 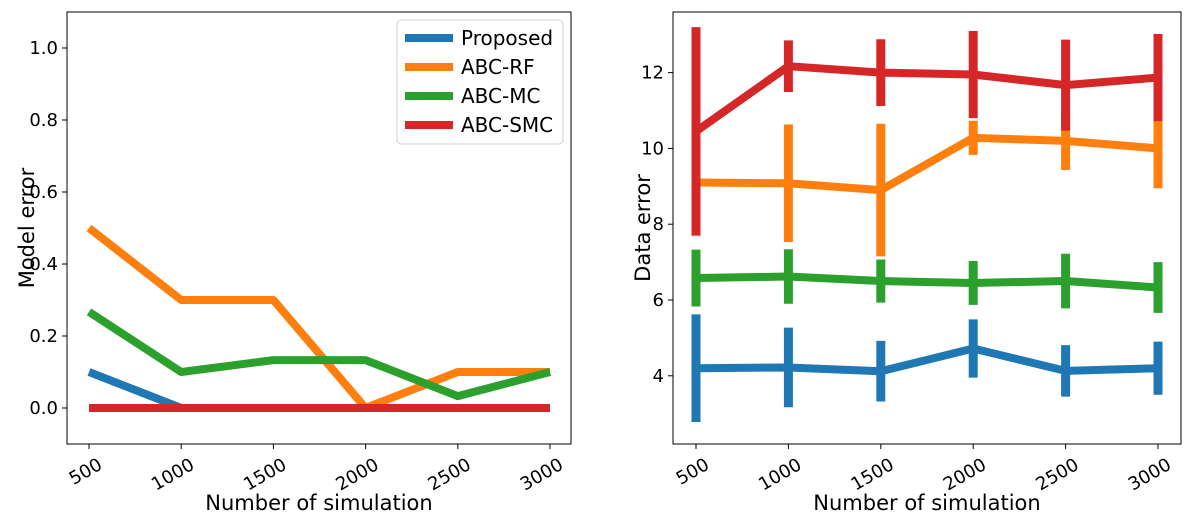 What do you see at coordinates (43, 192) in the screenshot?
I see `y-tick-label: 0.6` at bounding box center [43, 192].